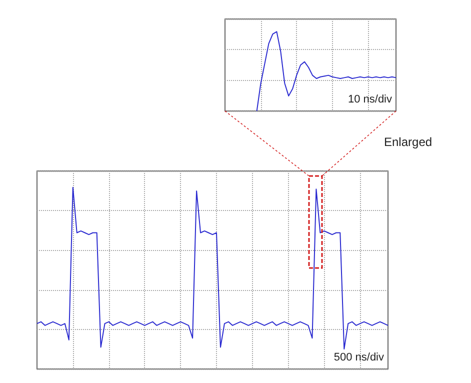 This screenshot has height=383, width=471. What do you see at coordinates (370, 100) in the screenshot?
I see `annotation: 10 ns/div` at bounding box center [370, 100].